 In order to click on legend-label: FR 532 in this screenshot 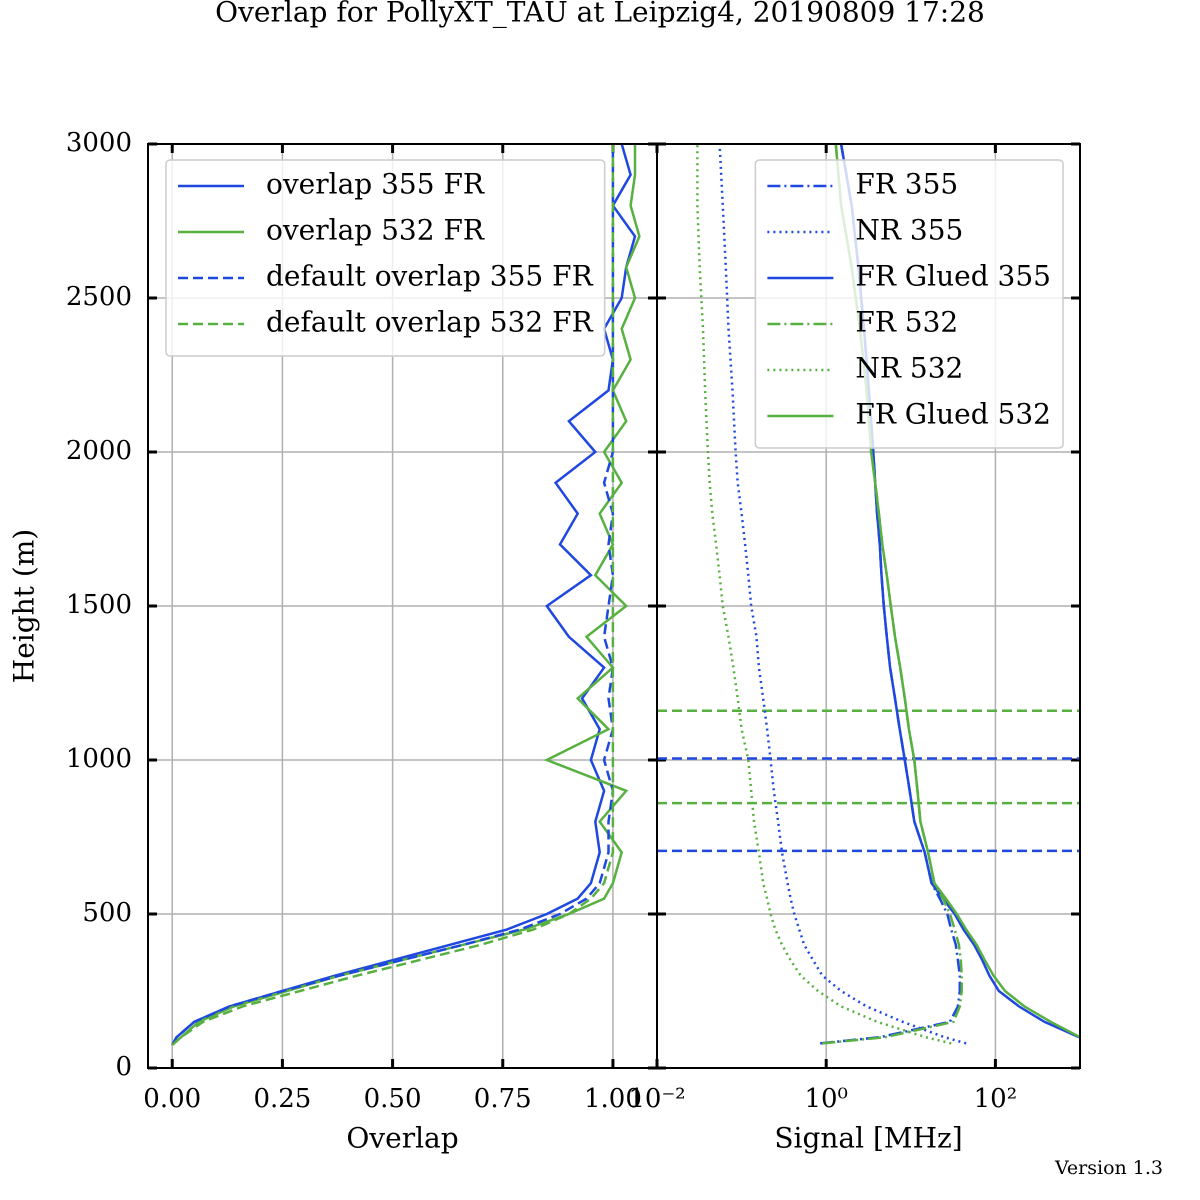, I will do `click(906, 322)`.